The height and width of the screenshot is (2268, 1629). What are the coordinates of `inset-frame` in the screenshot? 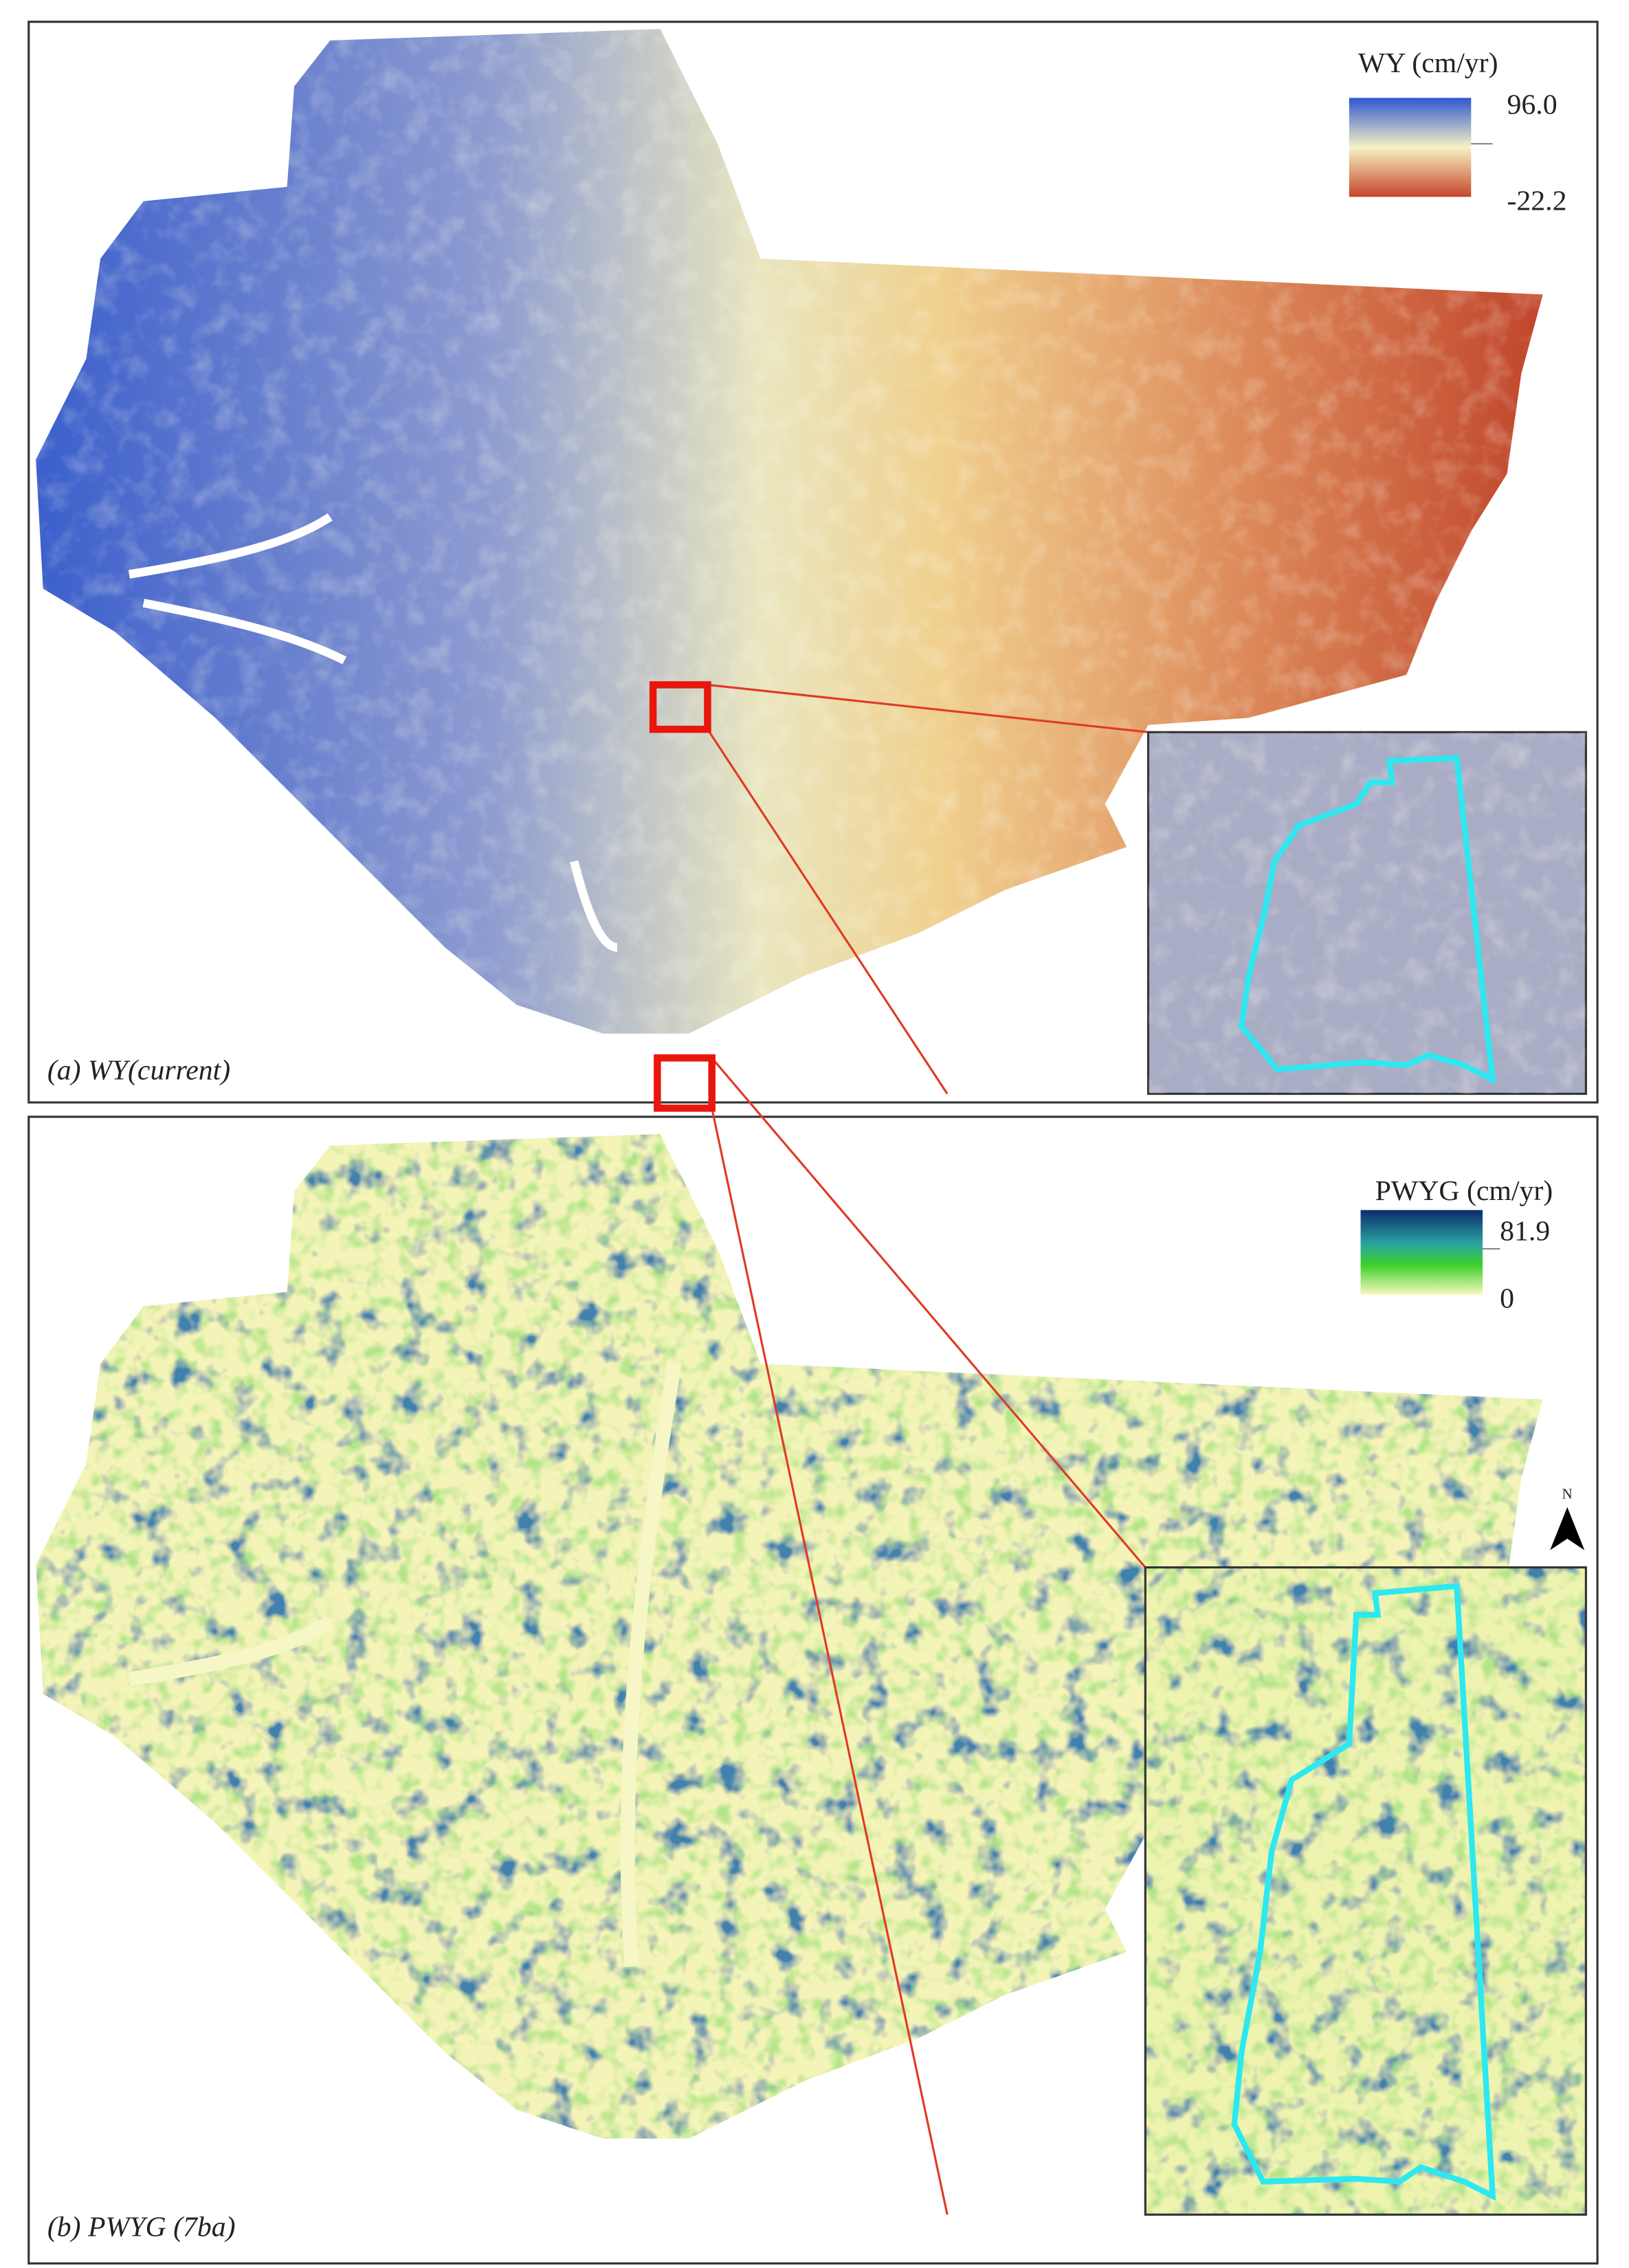 It's located at (1365, 1891).